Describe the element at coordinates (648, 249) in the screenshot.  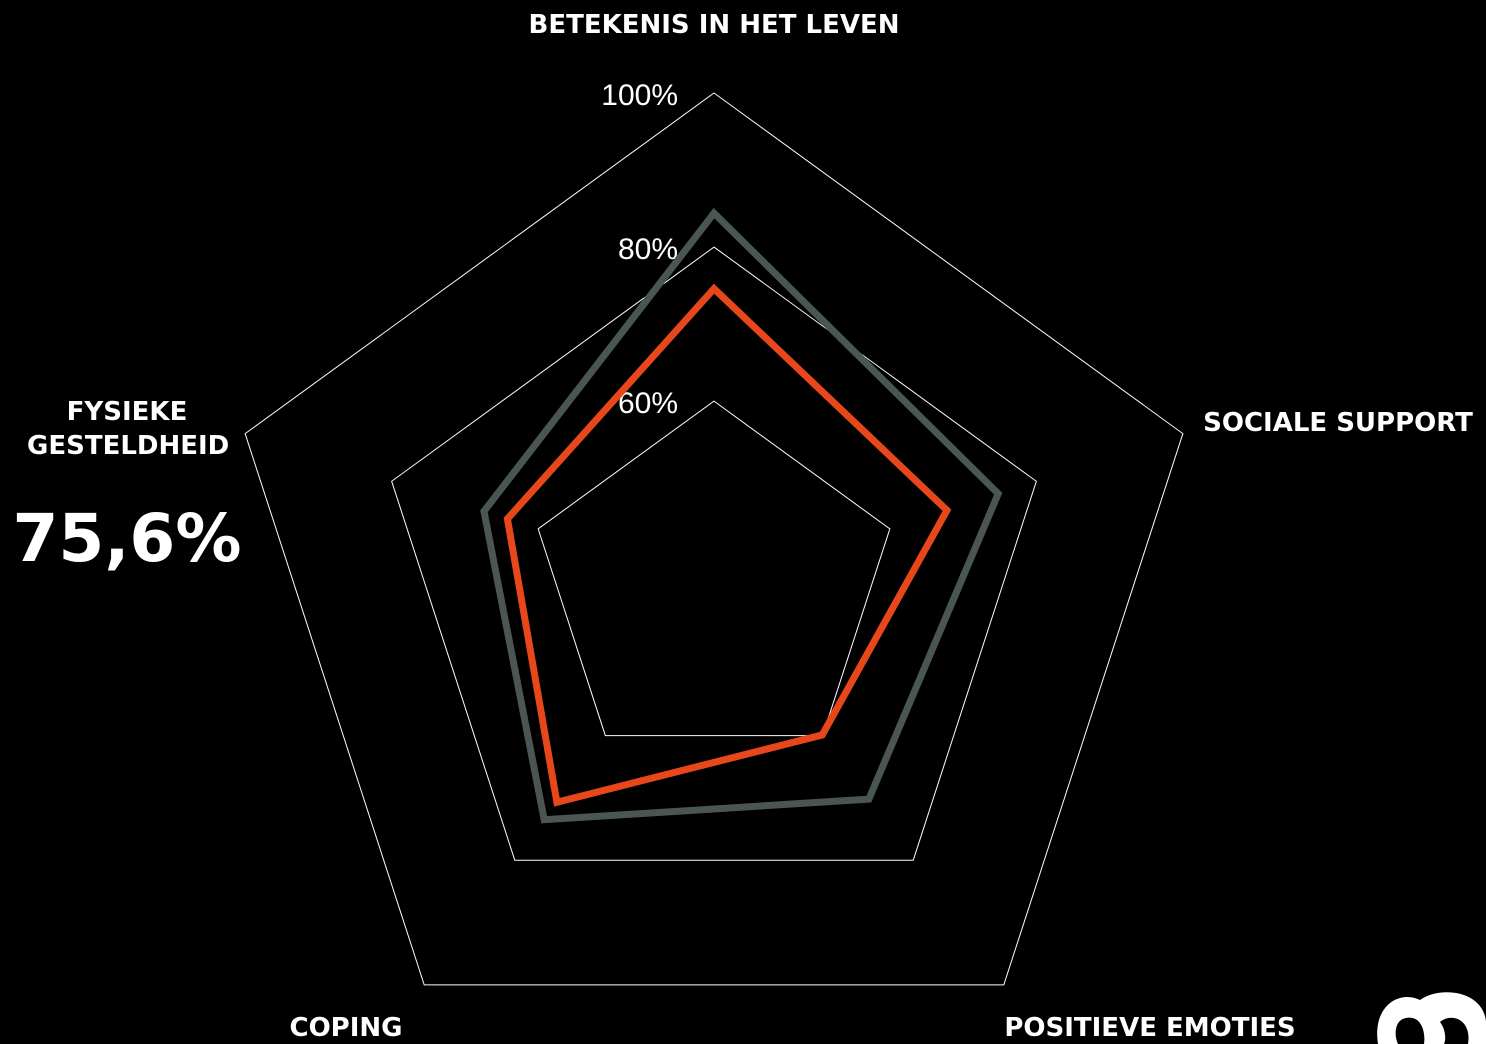
I see `tick-label: 80%` at that location.